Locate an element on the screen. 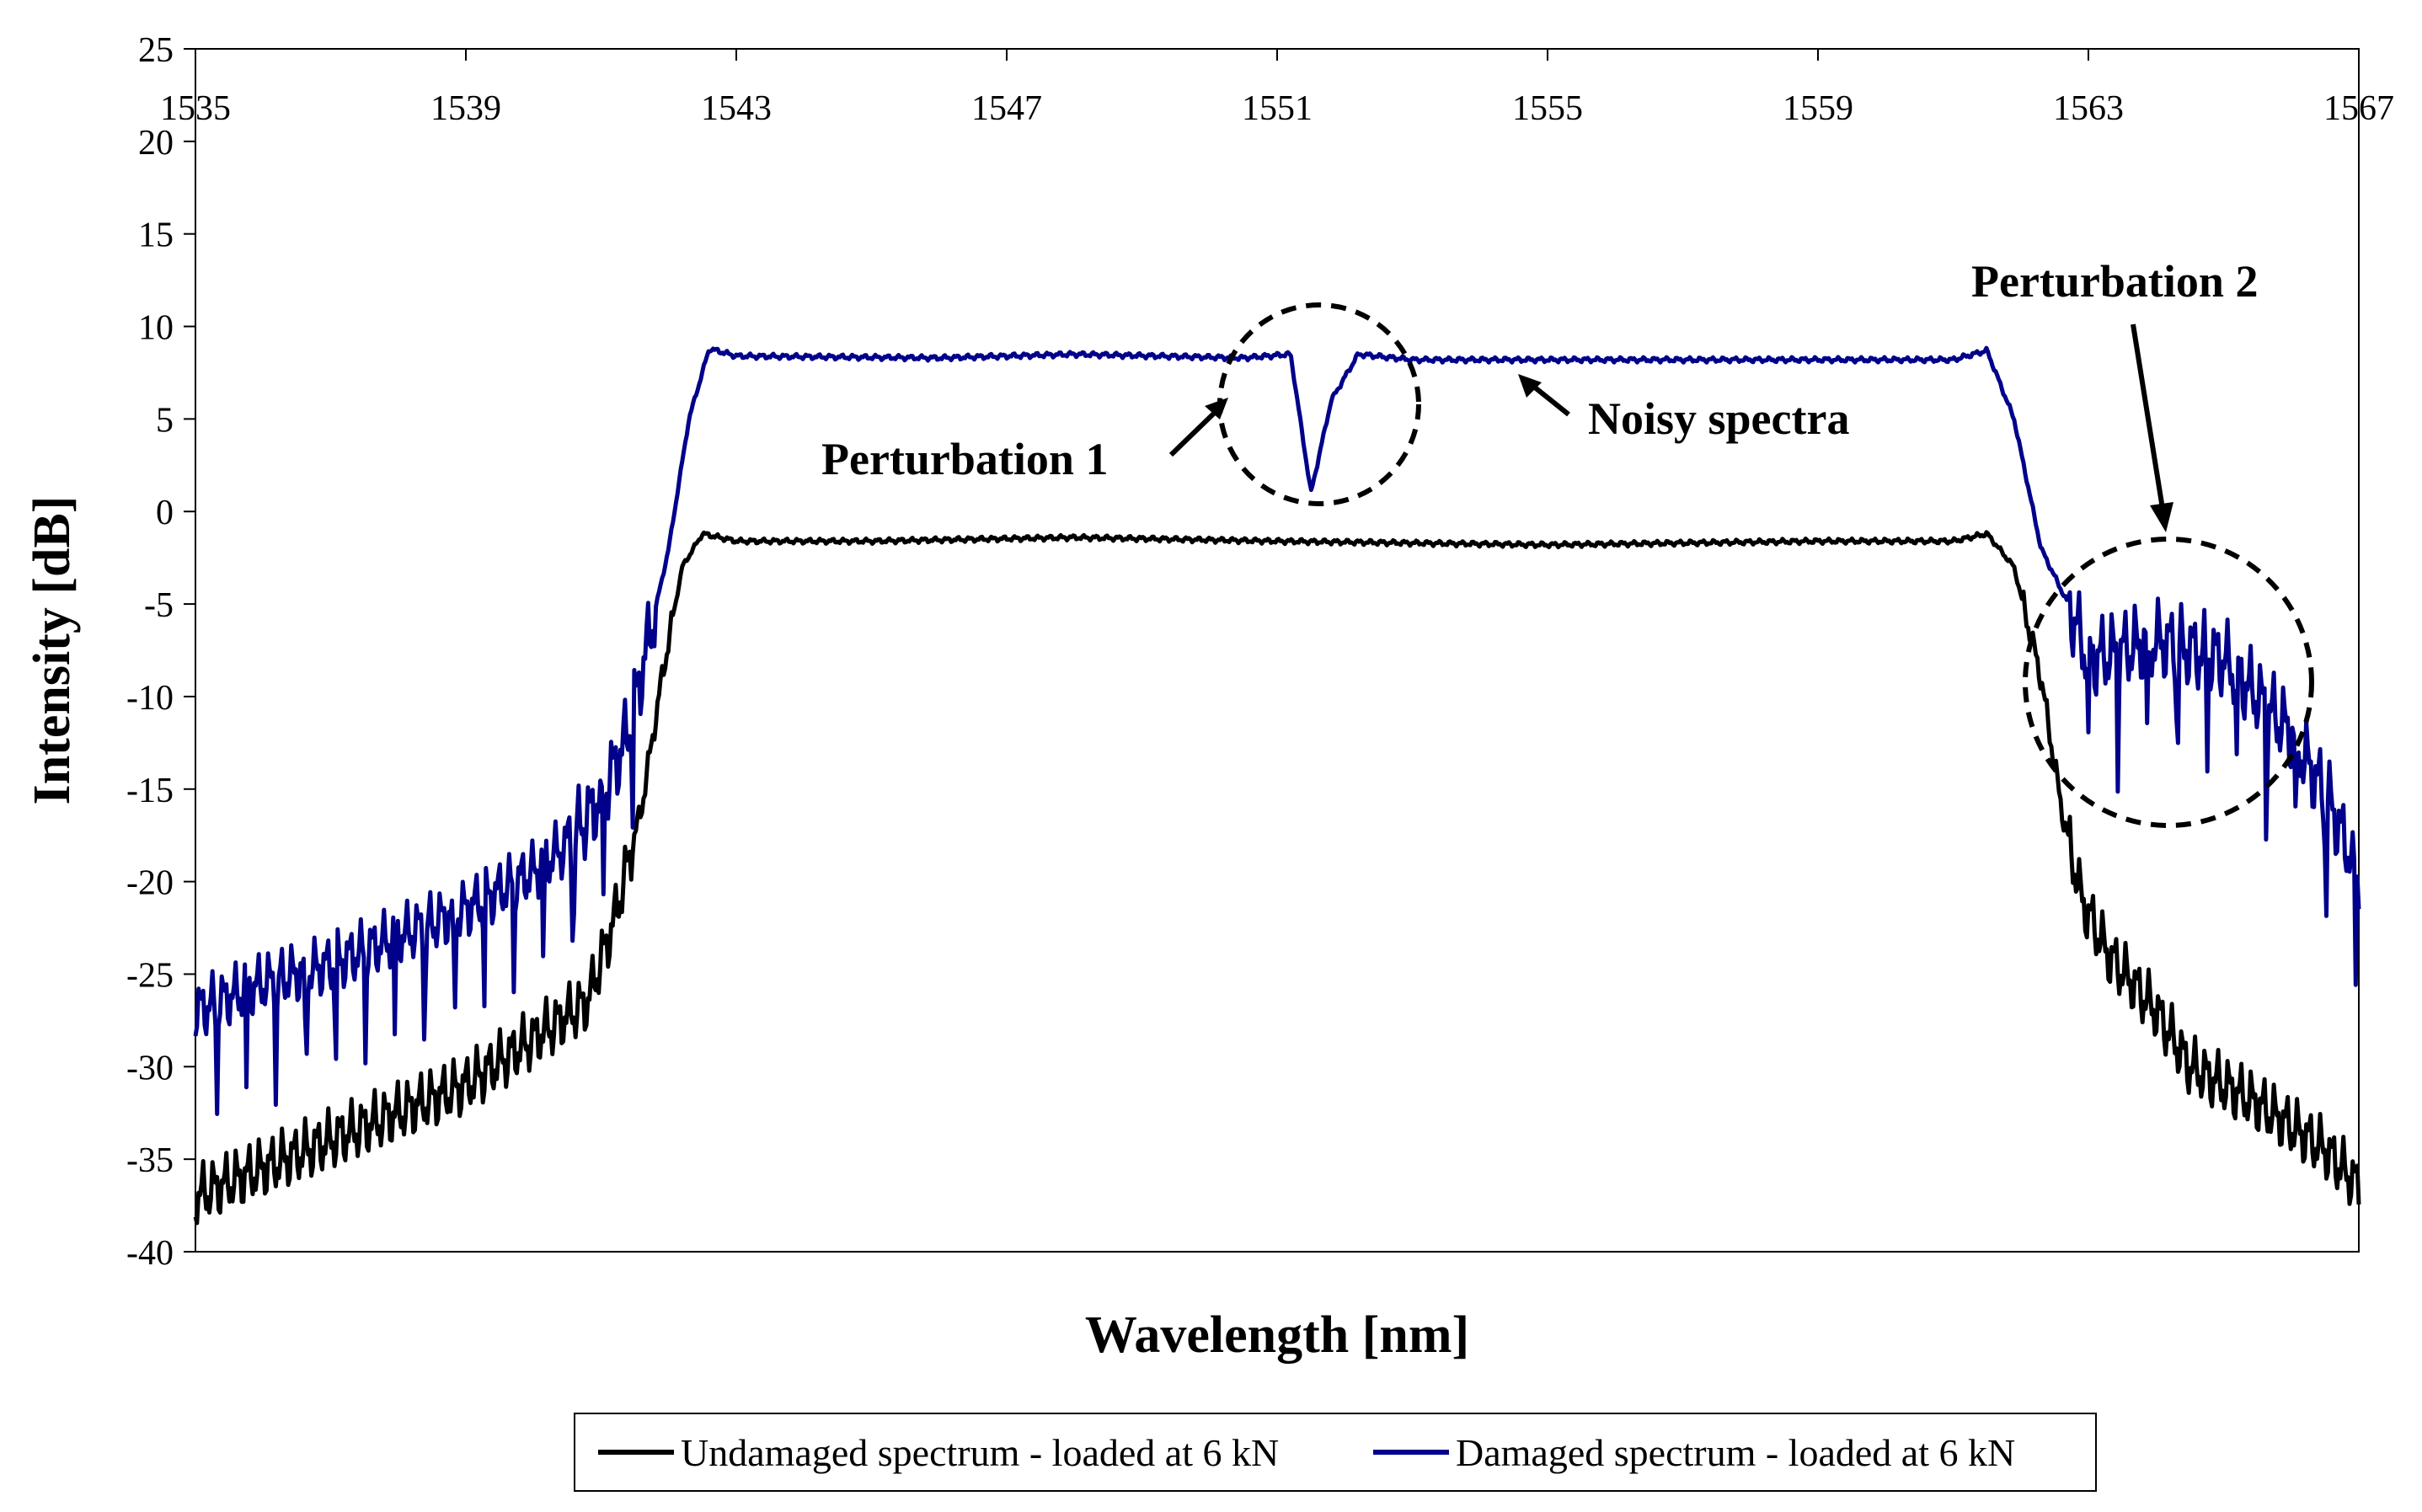 This screenshot has height=1512, width=2422. legend-label-undamaged: Undamaged spectrum - loaded at 6 kN is located at coordinates (980, 1452).